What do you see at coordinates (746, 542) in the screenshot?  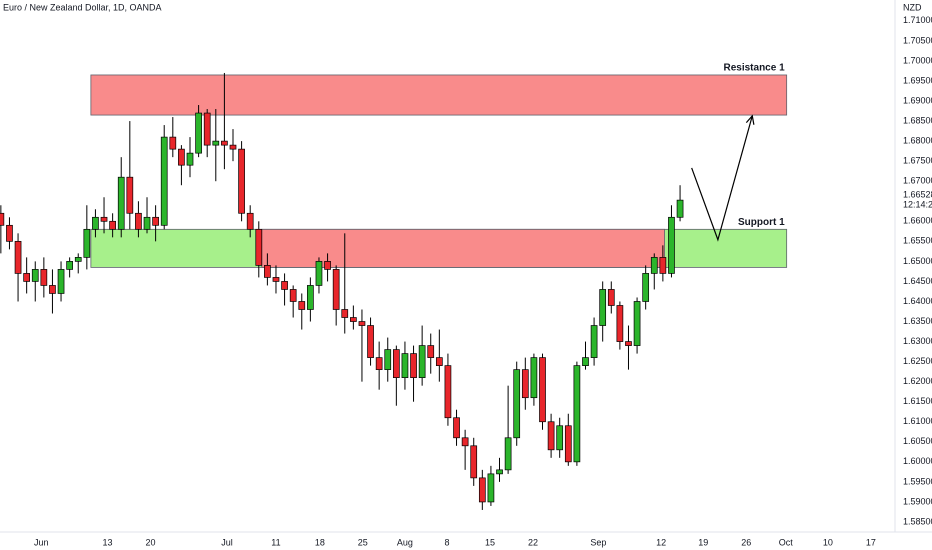 I see `x-tick-label: 26` at bounding box center [746, 542].